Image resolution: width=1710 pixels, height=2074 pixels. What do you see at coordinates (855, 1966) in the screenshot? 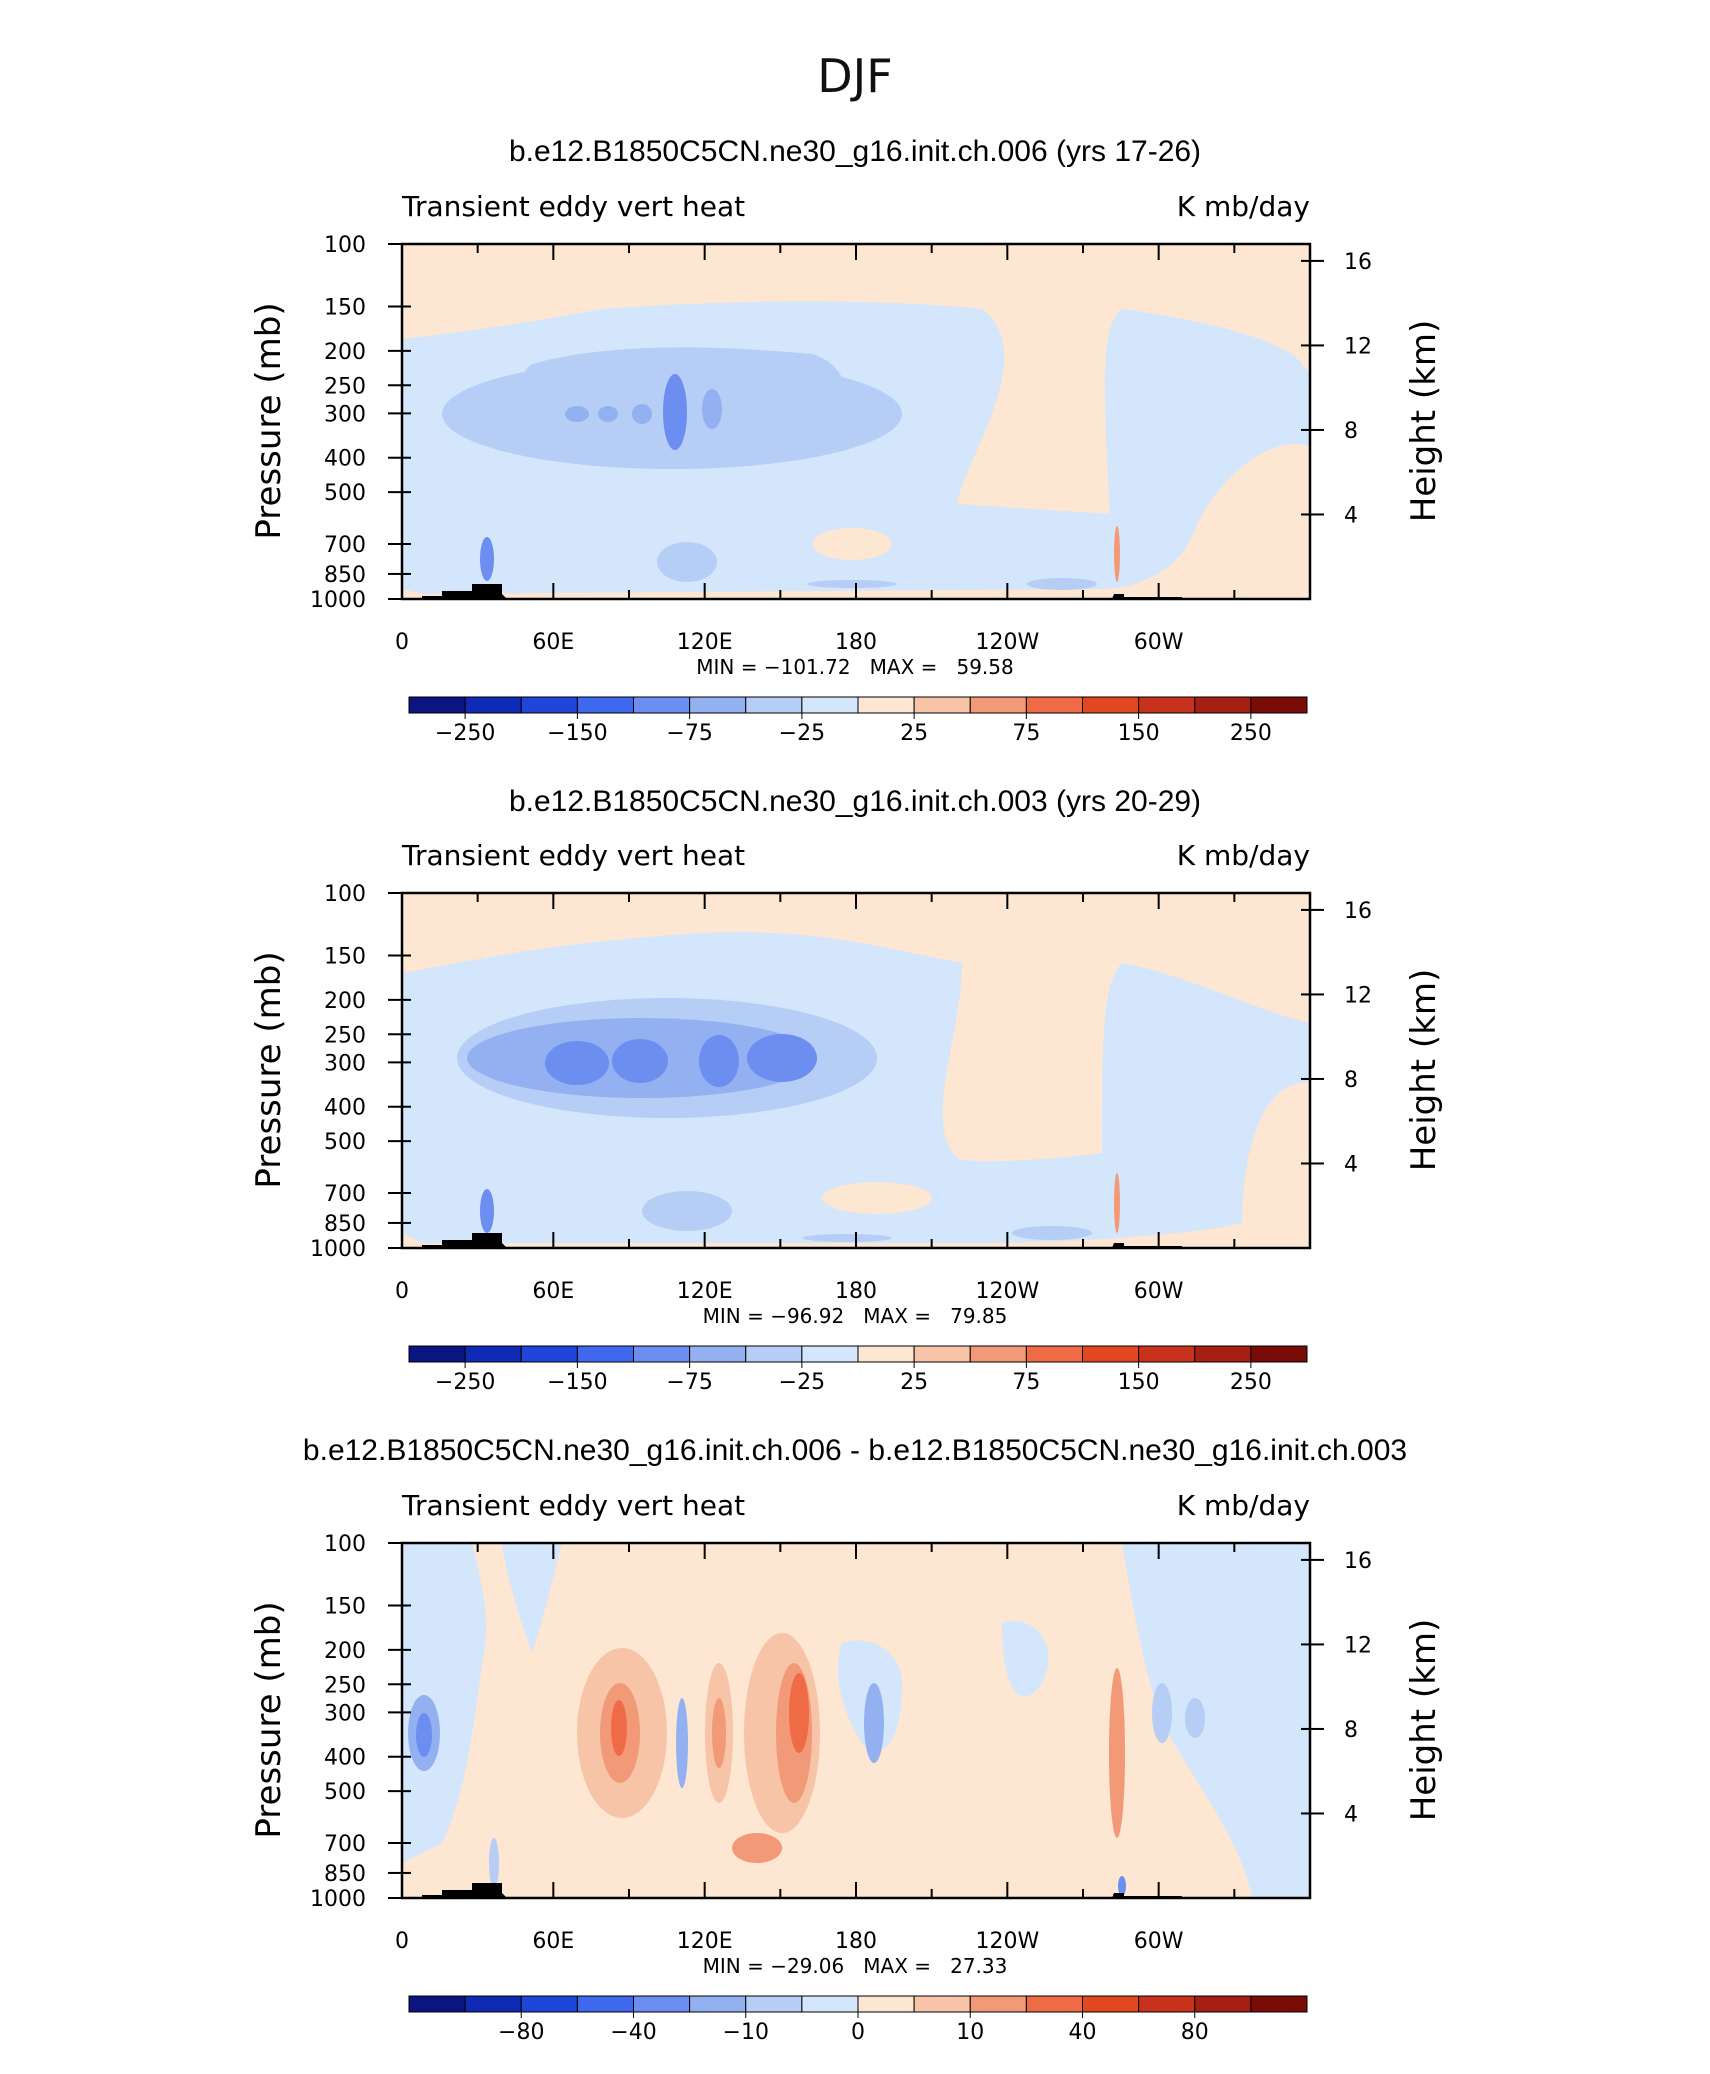
I see `min-max-stats: MIN = −29.06 MAX = 27.33` at bounding box center [855, 1966].